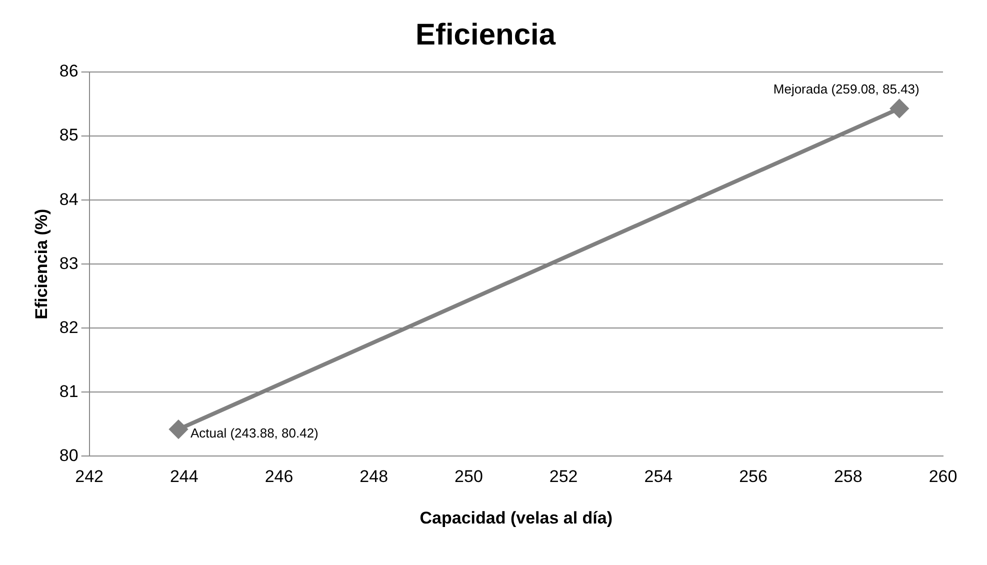  What do you see at coordinates (516, 518) in the screenshot?
I see `x-axis-title: Capacidad (velas al día)` at bounding box center [516, 518].